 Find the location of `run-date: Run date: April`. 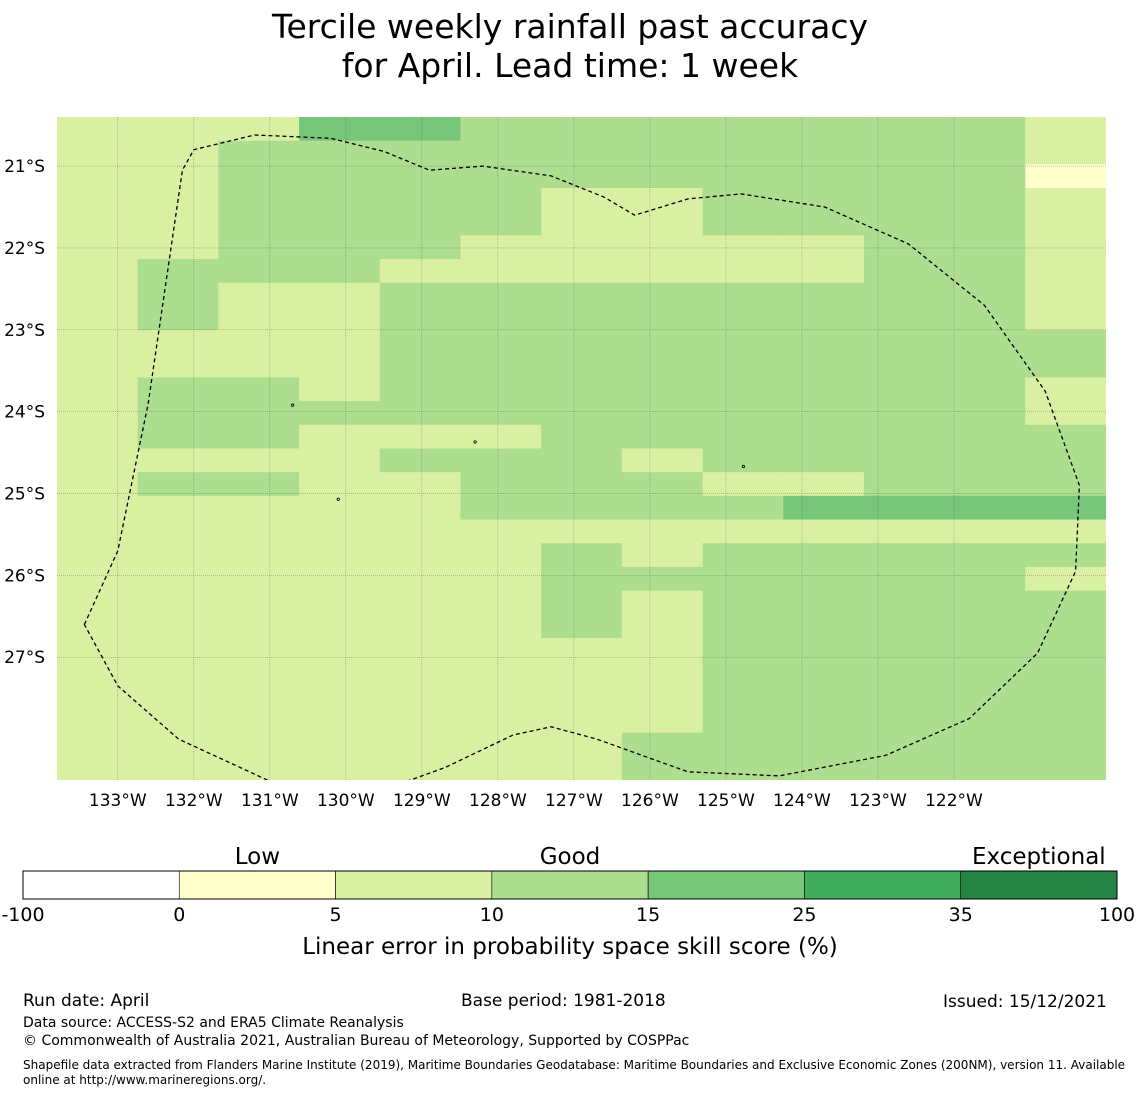

run-date: Run date: April is located at coordinates (86, 1001).